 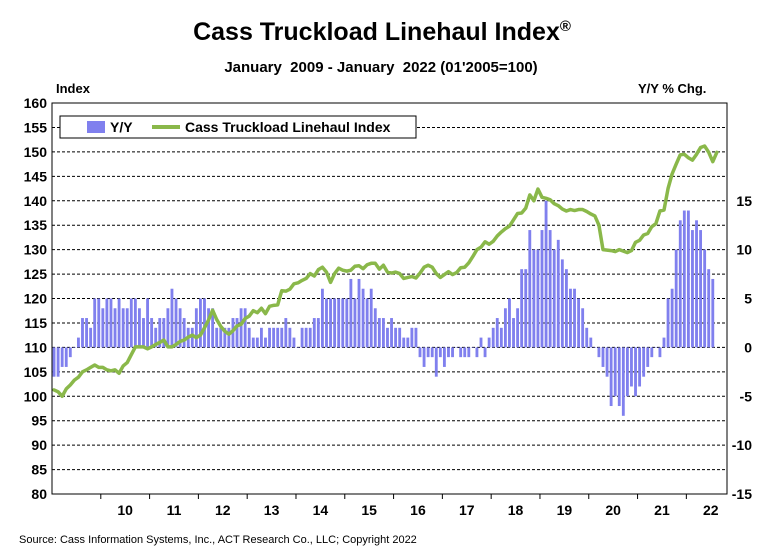 What do you see at coordinates (742, 347) in the screenshot?
I see `right-axis-ticks: -15 -10 -5 0 5 10 15` at bounding box center [742, 347].